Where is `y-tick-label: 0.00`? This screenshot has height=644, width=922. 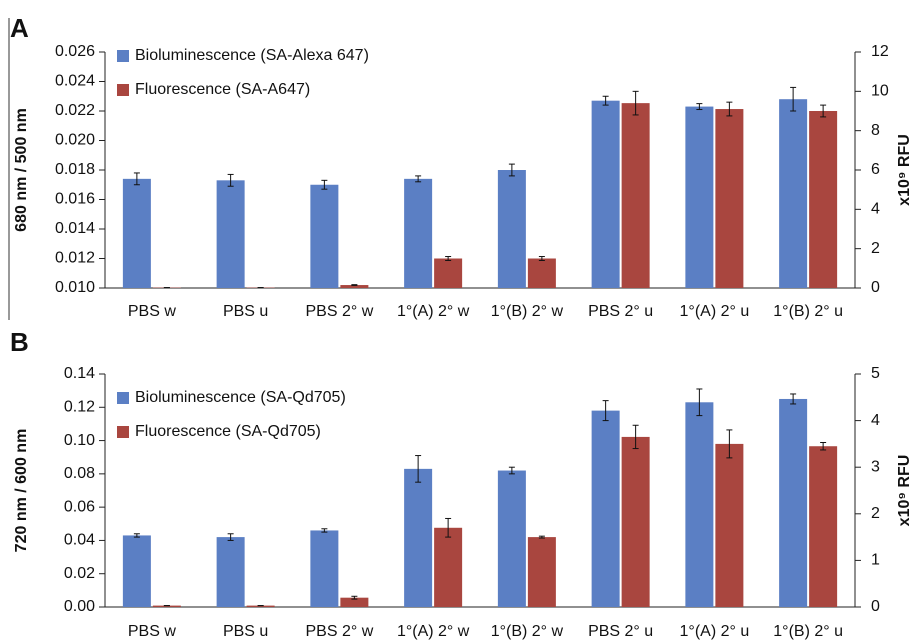 y-tick-label: 0.00 is located at coordinates (79, 606).